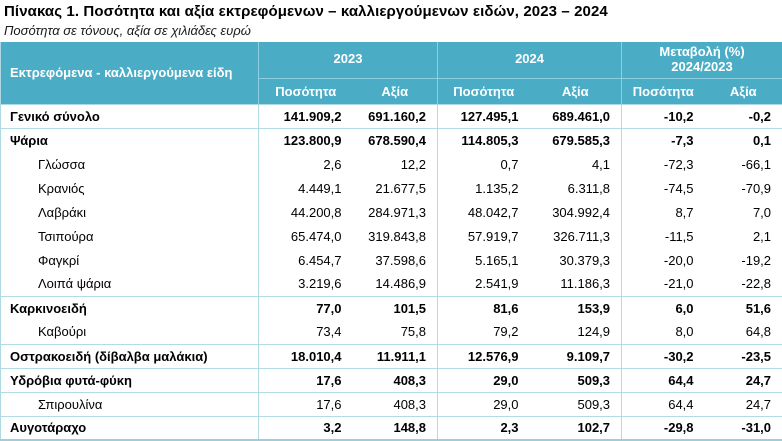 The width and height of the screenshot is (782, 441). What do you see at coordinates (306, 284) in the screenshot?
I see `value-cell: 3.219,6` at bounding box center [306, 284].